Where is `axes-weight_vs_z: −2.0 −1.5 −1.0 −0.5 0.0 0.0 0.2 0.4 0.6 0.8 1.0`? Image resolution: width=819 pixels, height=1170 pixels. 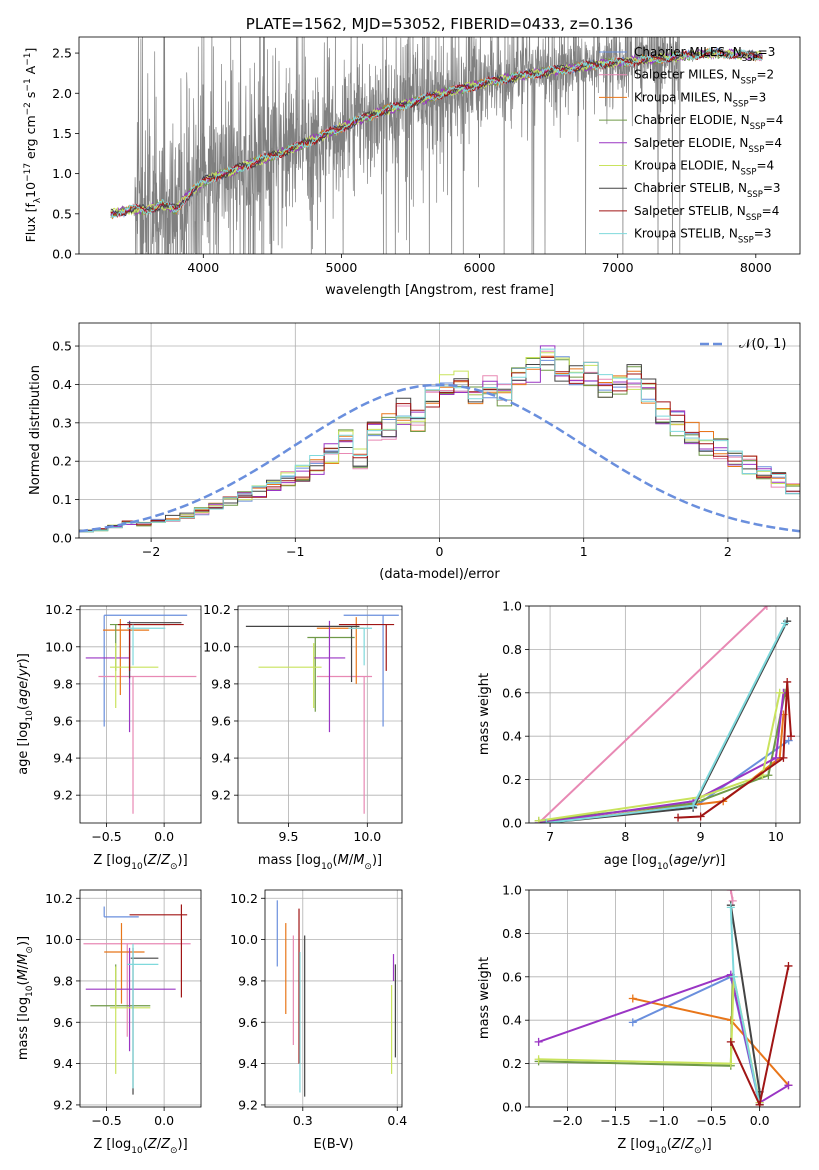 axes-weight_vs_z: −2.0 −1.5 −1.0 −0.5 0.0 0.0 0.2 0.4 0.6 0.8 1.0 is located at coordinates (651, 1005).